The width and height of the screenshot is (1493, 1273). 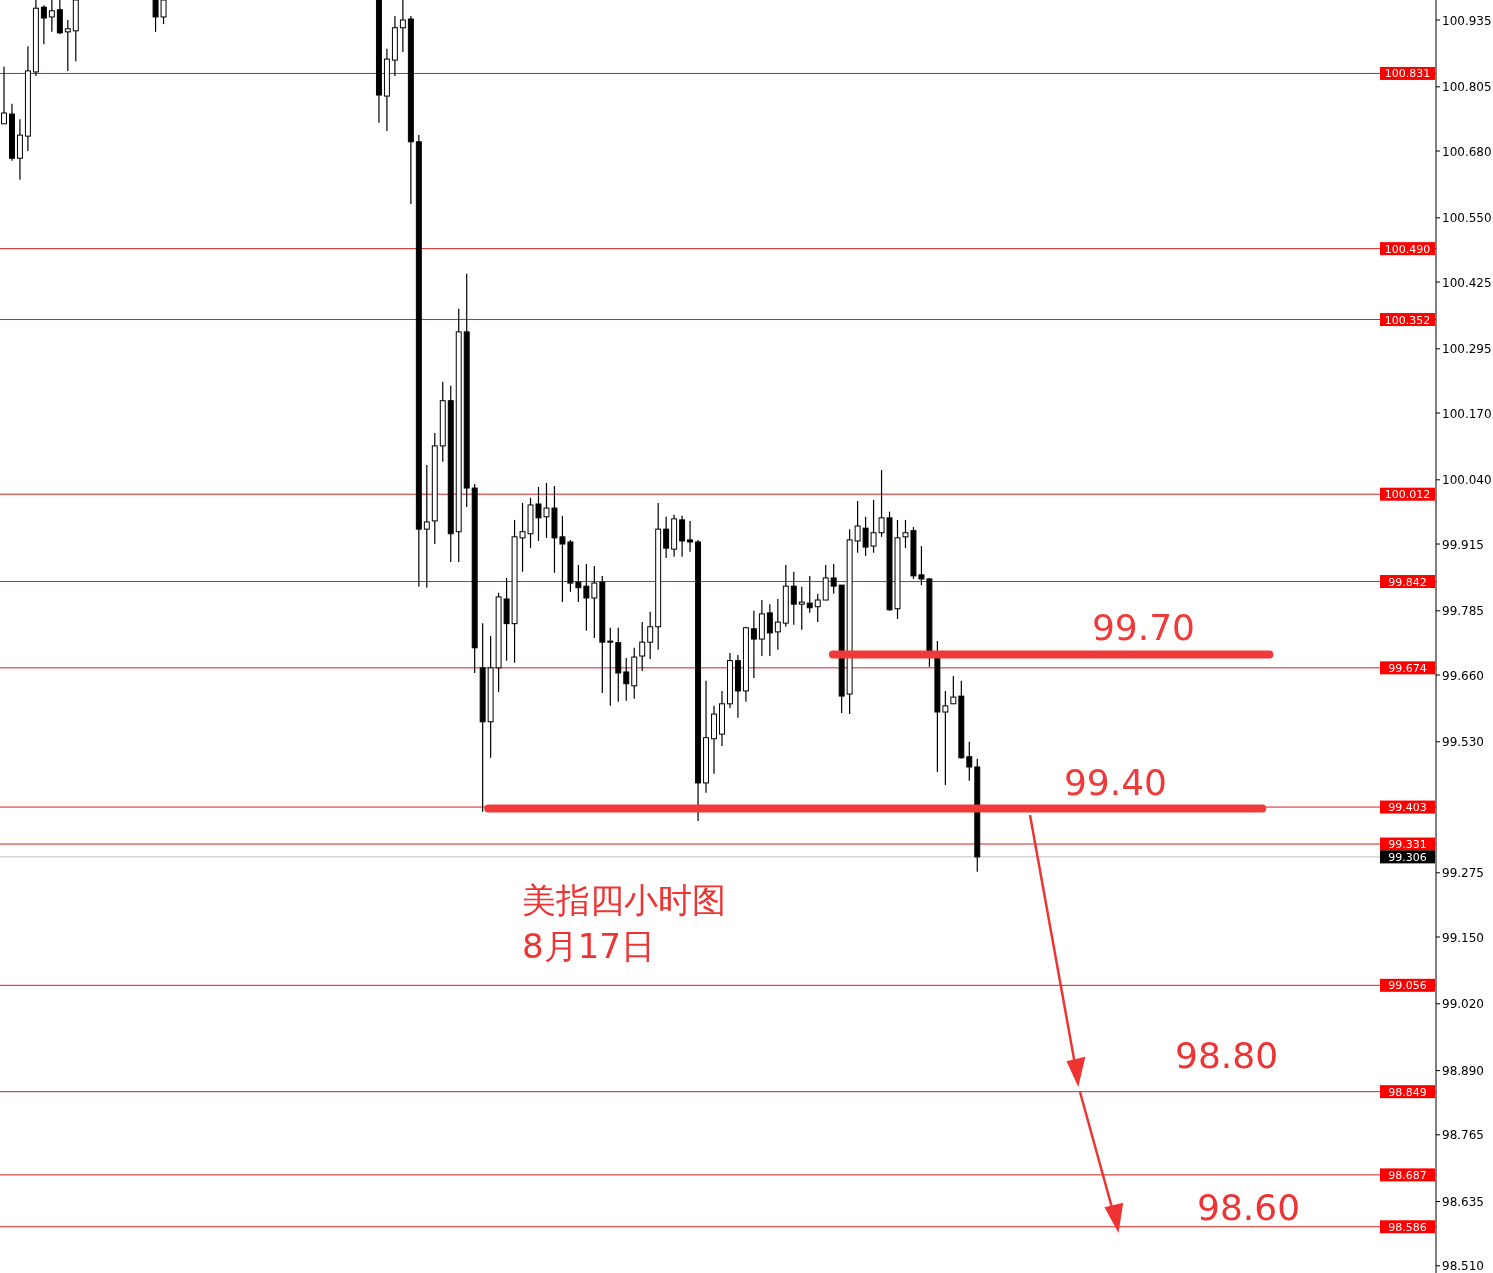 What do you see at coordinates (1467, 151) in the screenshot?
I see `y-tick-label: 100.680` at bounding box center [1467, 151].